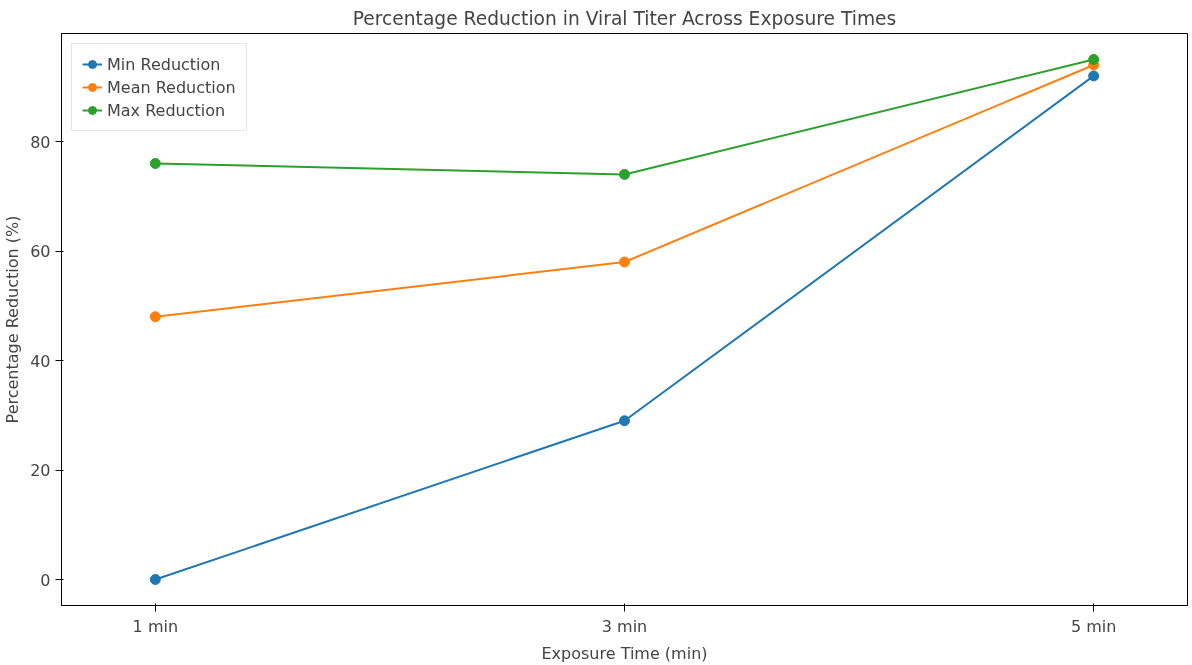 The height and width of the screenshot is (665, 1192). I want to click on x-axis-title: Exposure Time (min), so click(624, 653).